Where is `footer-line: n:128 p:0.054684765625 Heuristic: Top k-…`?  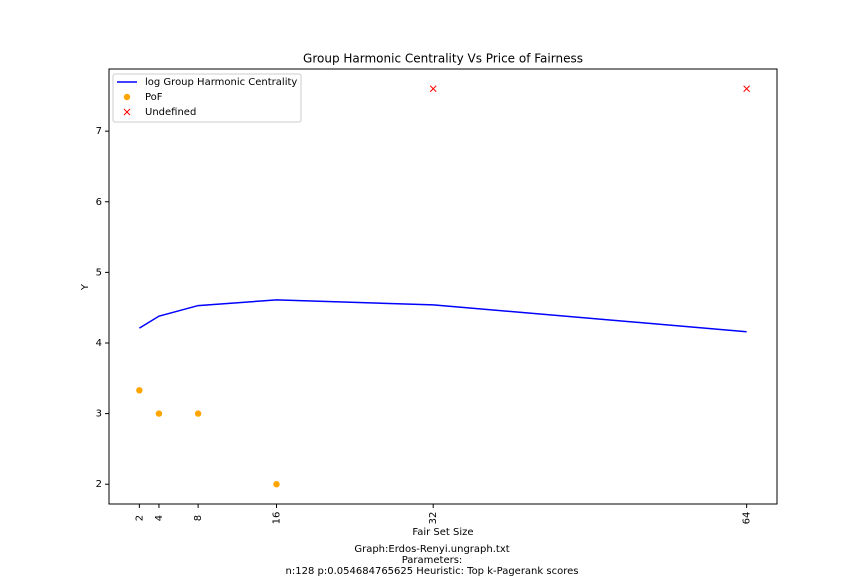
footer-line: n:128 p:0.054684765625 Heuristic: Top k-… is located at coordinates (432, 571).